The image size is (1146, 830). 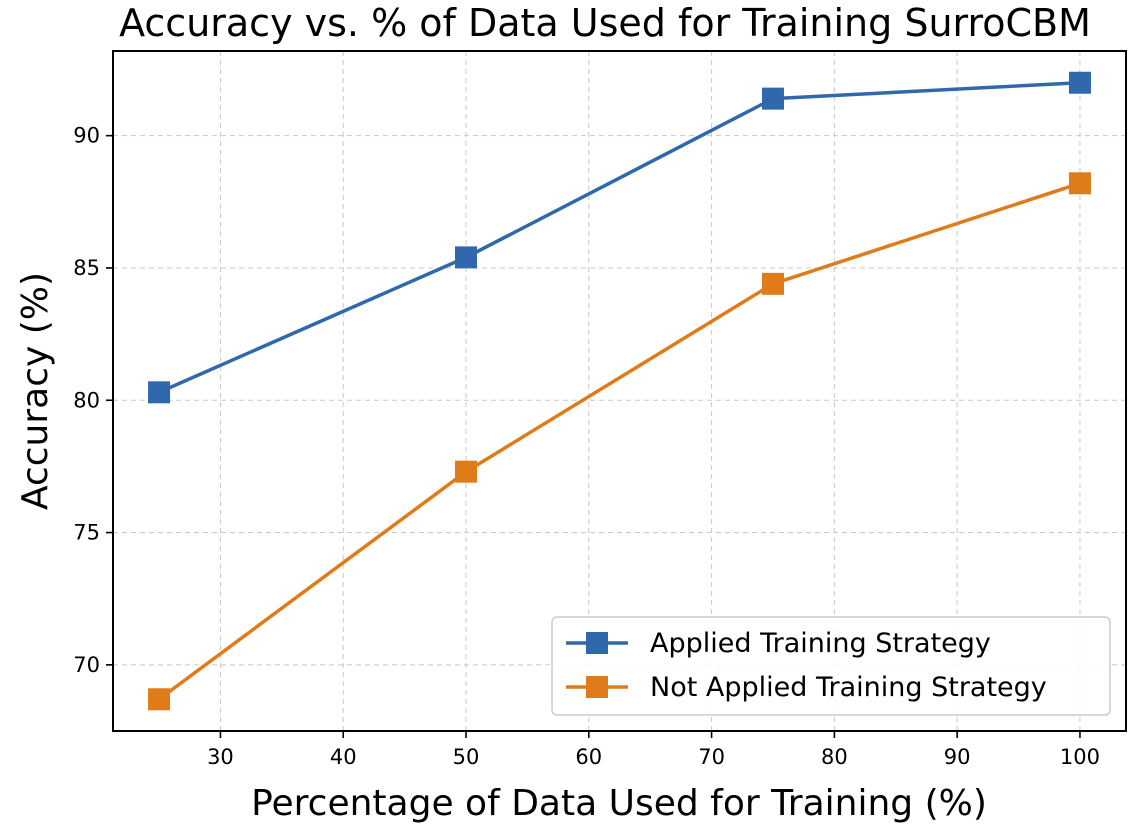 I want to click on x-tick-label: 90, so click(x=957, y=757).